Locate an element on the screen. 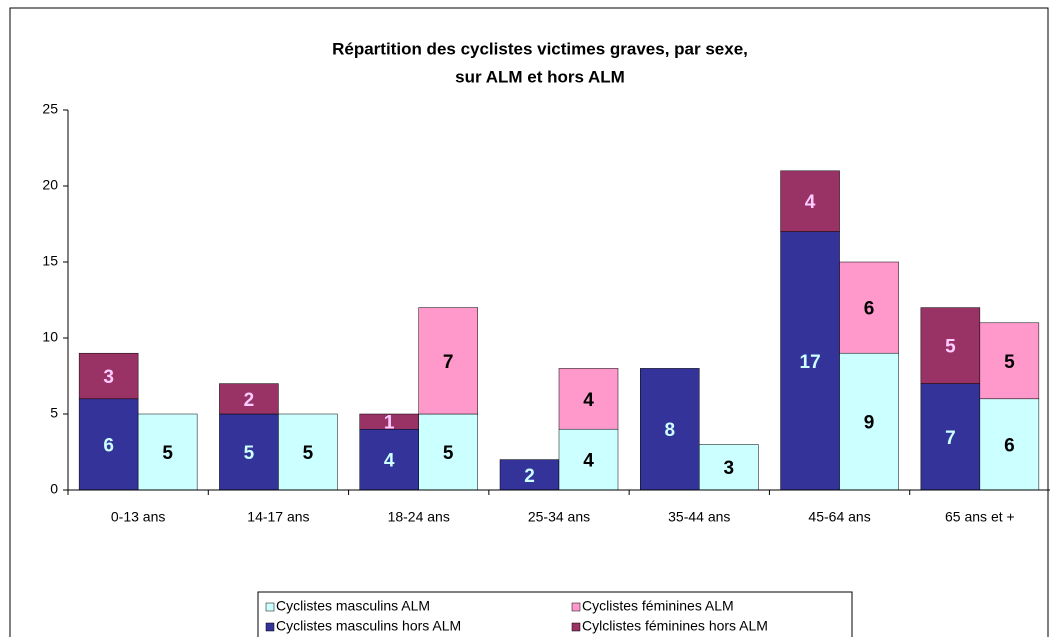 This screenshot has height=637, width=1058. x-tick-label: 14-17 ans is located at coordinates (278, 517).